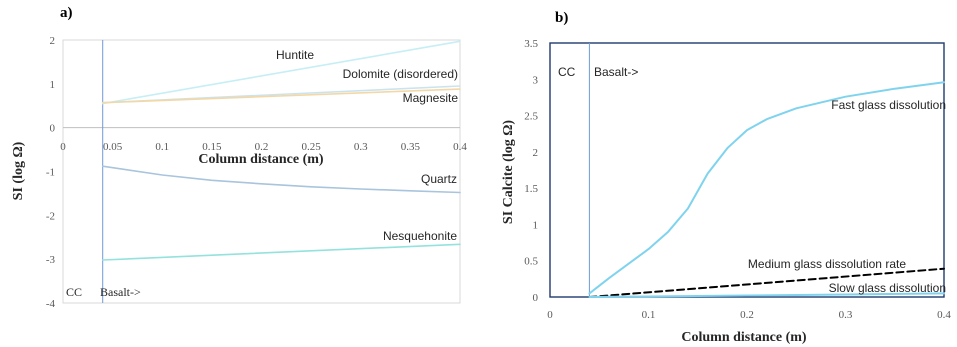  Describe the element at coordinates (649, 315) in the screenshot. I see `panel-b-x-tick-label: 0.1` at that location.